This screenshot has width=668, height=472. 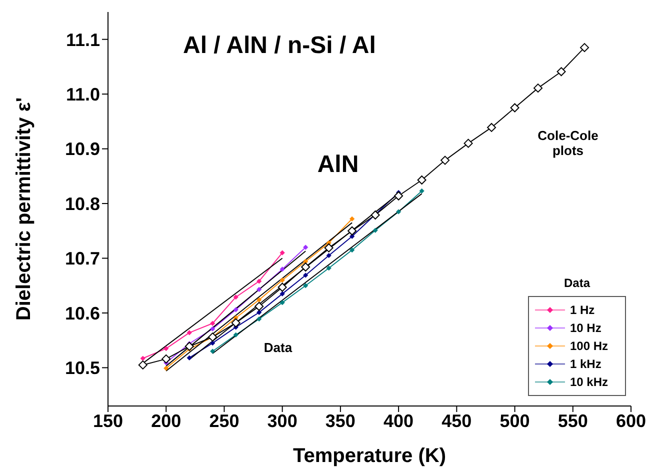 I want to click on x-tick-label: 500, so click(x=515, y=420).